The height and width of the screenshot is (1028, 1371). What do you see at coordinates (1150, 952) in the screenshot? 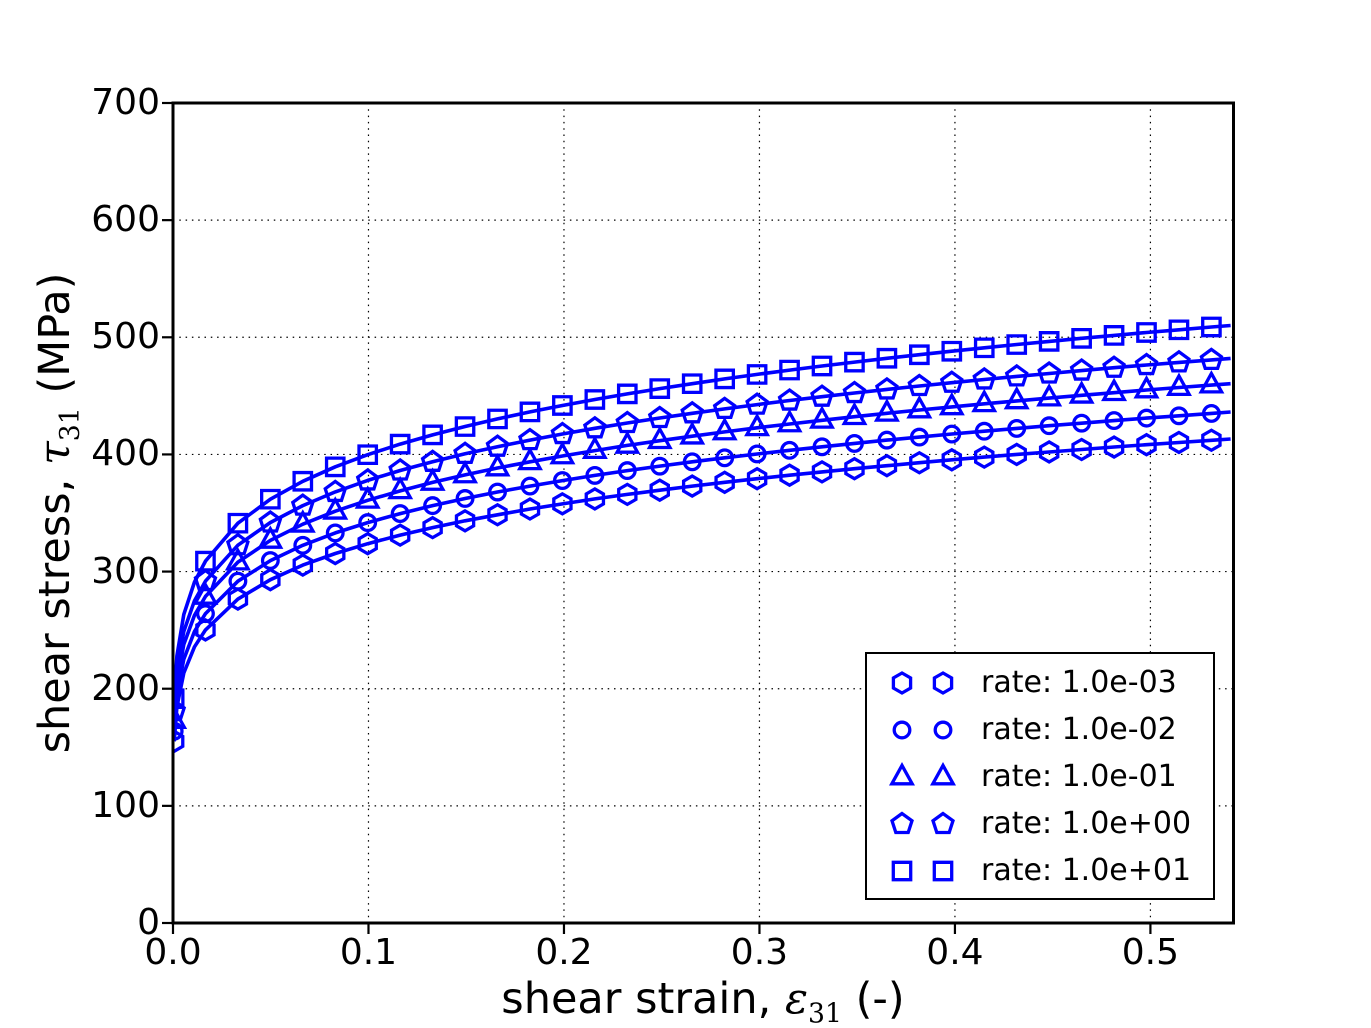
I see `x-tick-label: 0.5` at bounding box center [1150, 952].